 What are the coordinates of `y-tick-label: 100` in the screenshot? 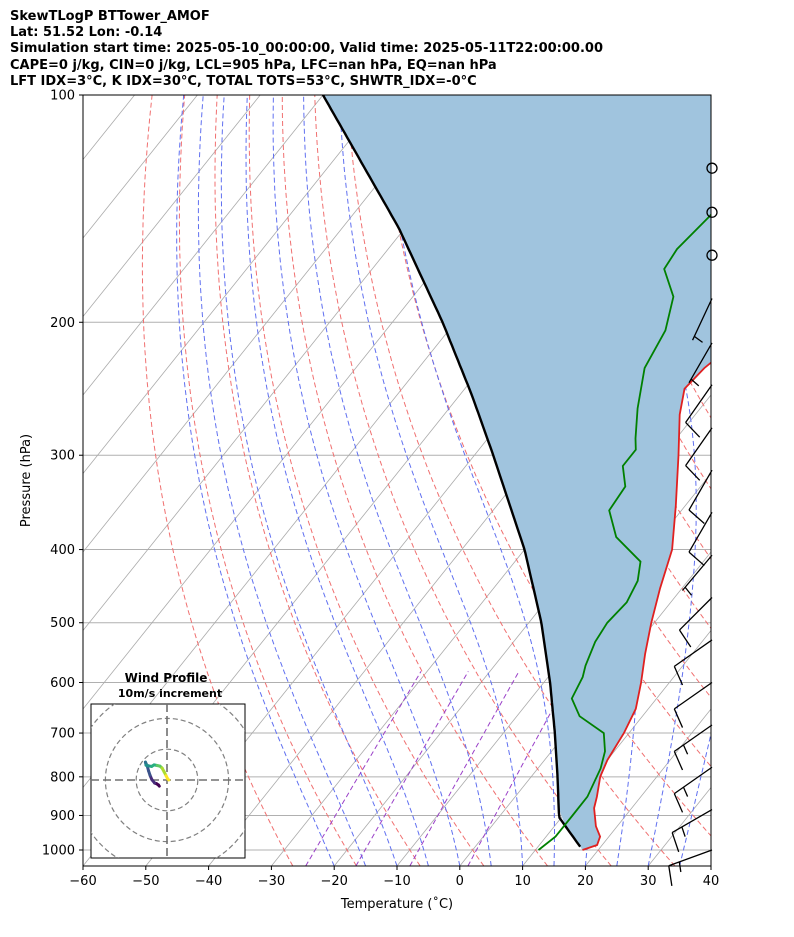 It's located at (62, 96).